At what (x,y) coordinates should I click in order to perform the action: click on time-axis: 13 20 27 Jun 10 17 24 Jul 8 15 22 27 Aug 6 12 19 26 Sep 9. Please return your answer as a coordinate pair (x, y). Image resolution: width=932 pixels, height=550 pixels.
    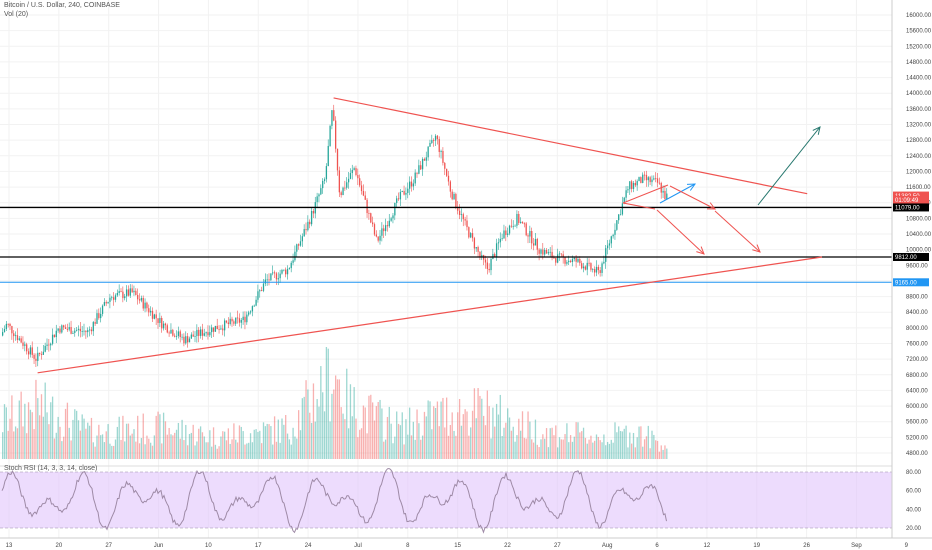
    Looking at the image, I should click on (466, 543).